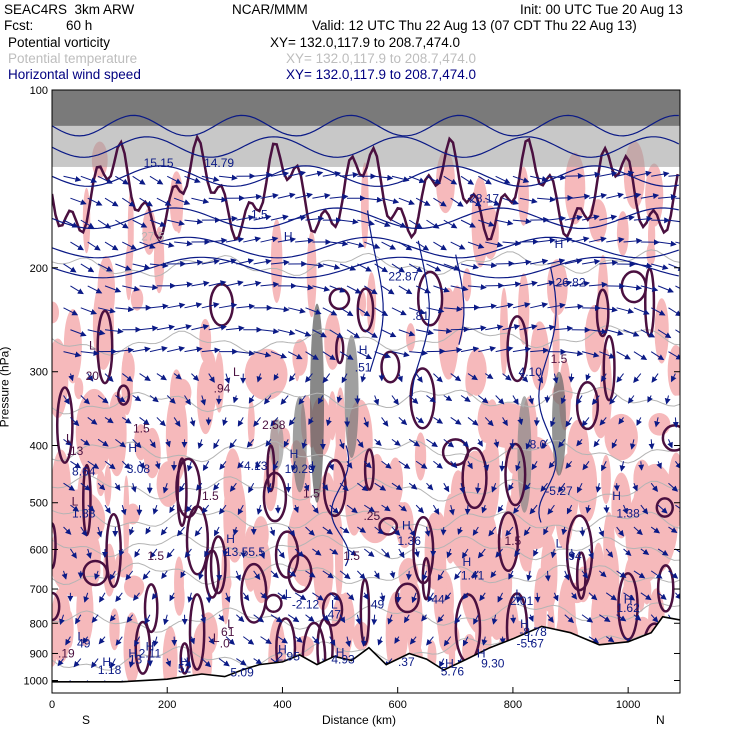 This screenshot has height=745, width=740. I want to click on endpoint-right: N, so click(660, 720).